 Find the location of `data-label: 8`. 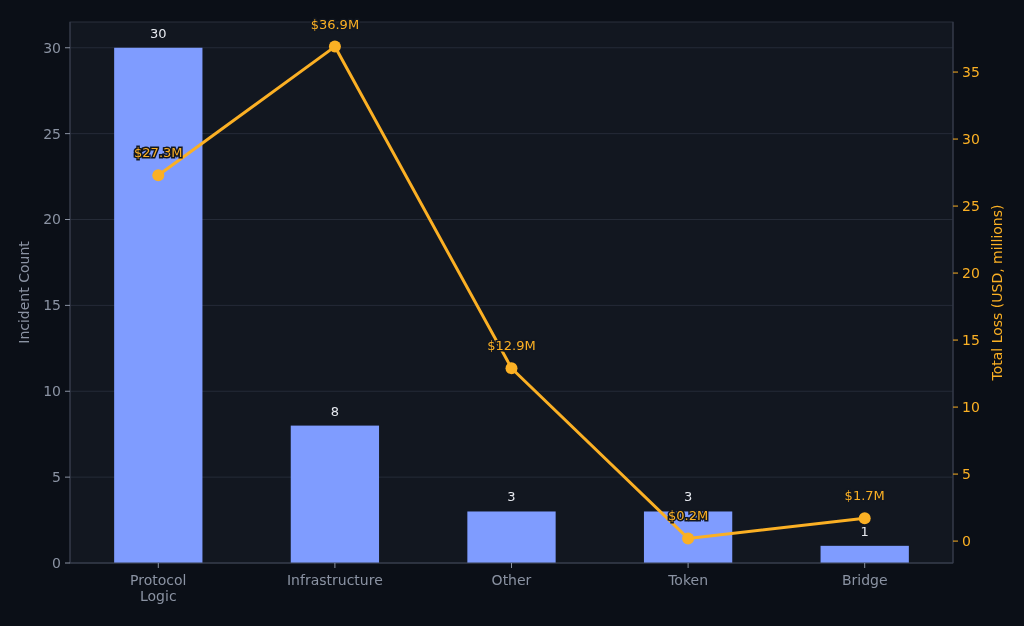

data-label: 8 is located at coordinates (335, 411).